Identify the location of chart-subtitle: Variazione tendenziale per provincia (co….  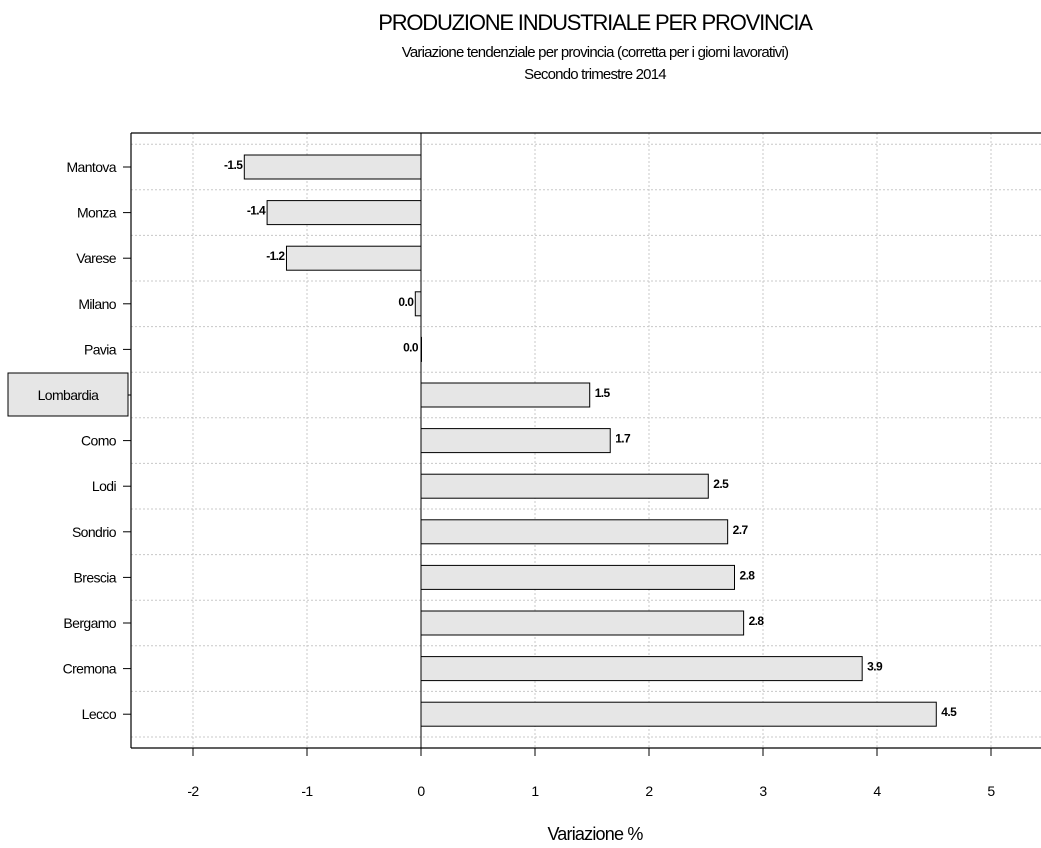
(595, 52).